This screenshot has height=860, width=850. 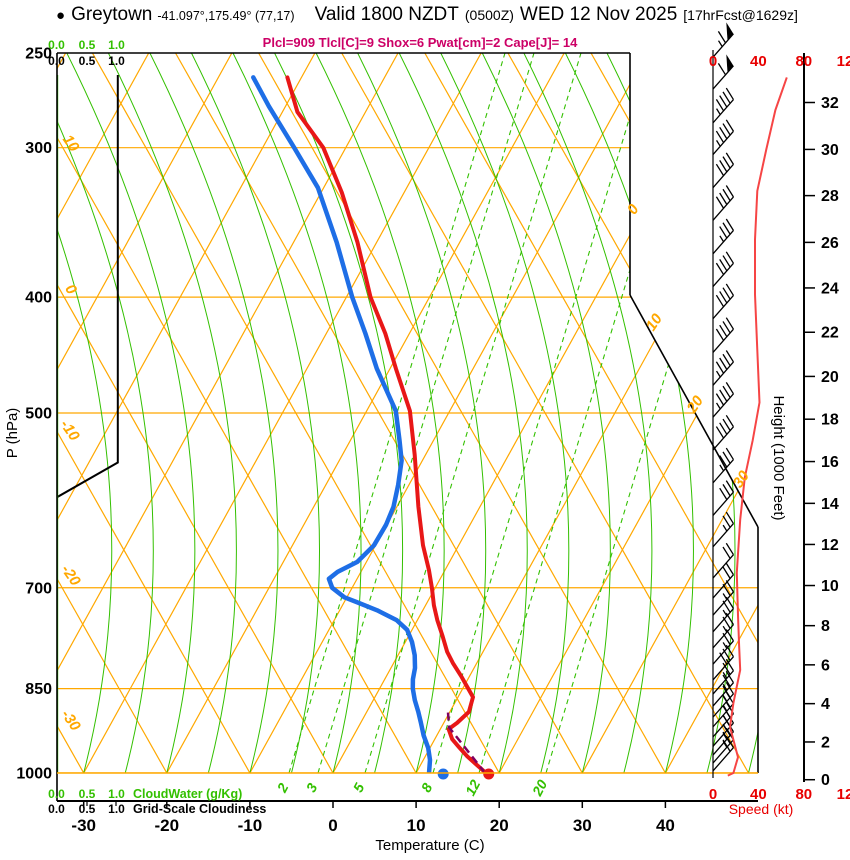 What do you see at coordinates (825, 742) in the screenshot?
I see `height-tick-label: 2` at bounding box center [825, 742].